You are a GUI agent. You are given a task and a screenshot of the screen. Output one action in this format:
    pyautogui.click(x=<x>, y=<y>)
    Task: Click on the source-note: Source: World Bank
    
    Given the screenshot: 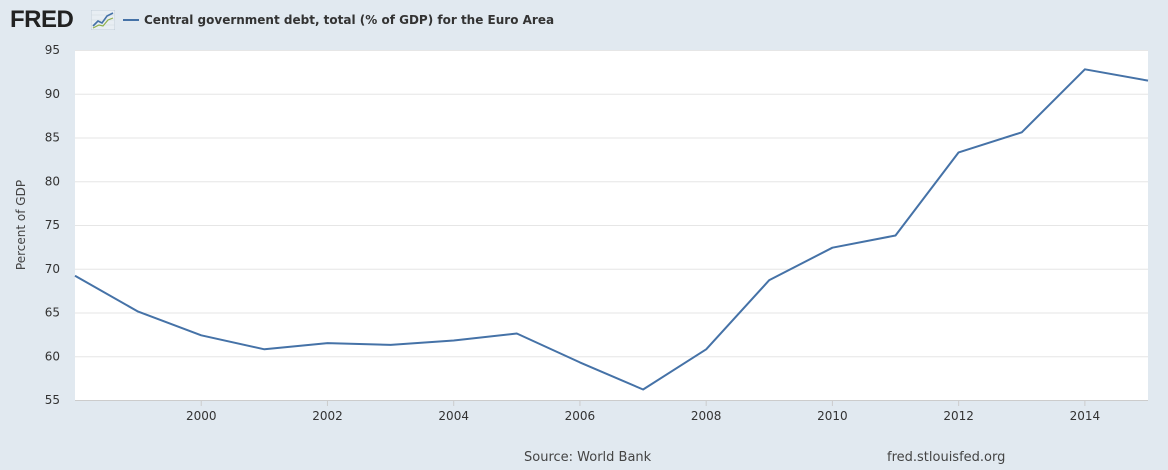 What is the action you would take?
    pyautogui.click(x=588, y=457)
    